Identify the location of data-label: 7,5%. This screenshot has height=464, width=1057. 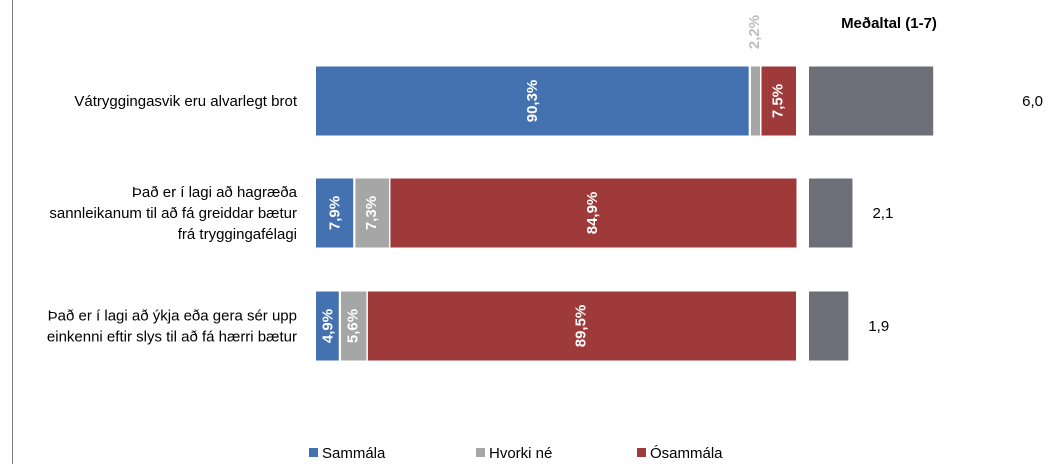
(778, 101).